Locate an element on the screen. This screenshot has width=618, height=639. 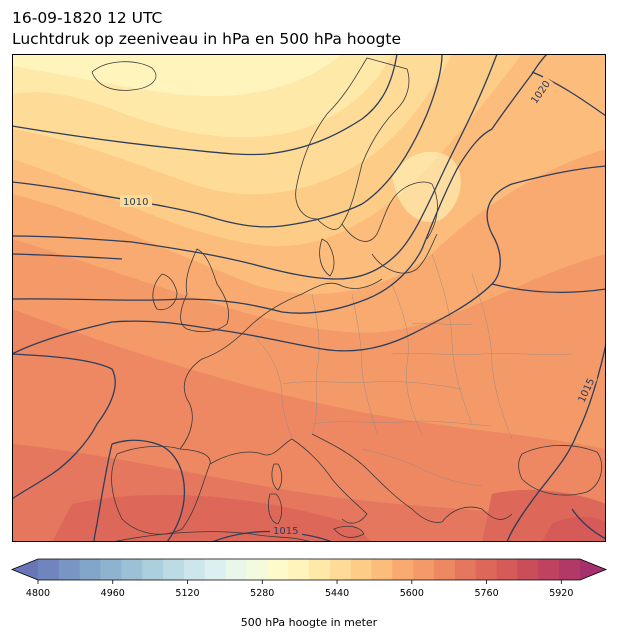
colorbar-outline is located at coordinates (309, 569).